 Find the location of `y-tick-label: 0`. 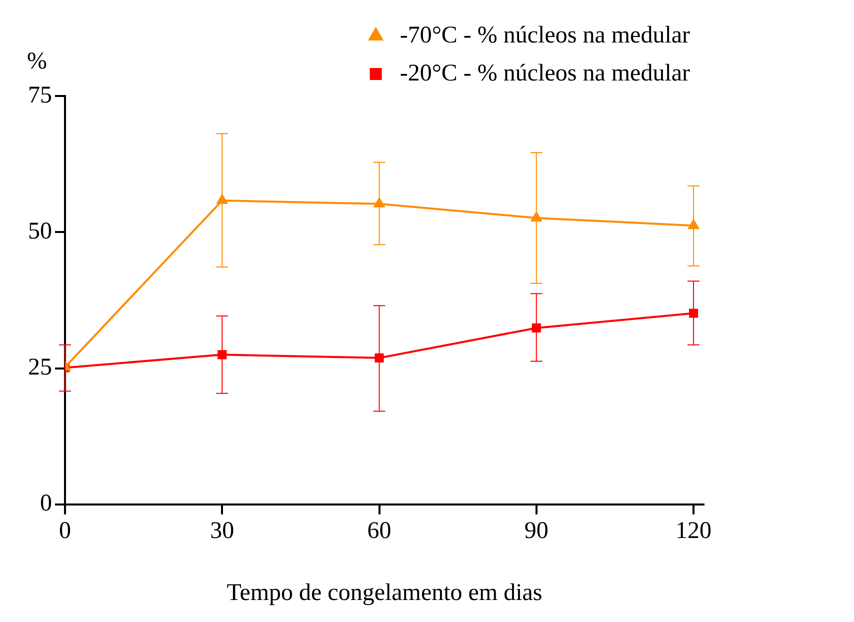

y-tick-label: 0 is located at coordinates (46, 503).